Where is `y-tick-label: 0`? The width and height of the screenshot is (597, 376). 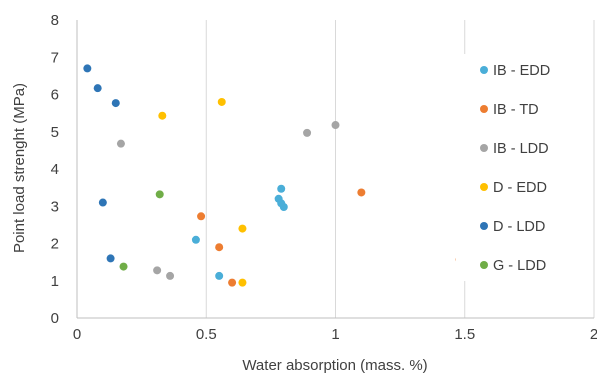
y-tick-label: 0 is located at coordinates (55, 318).